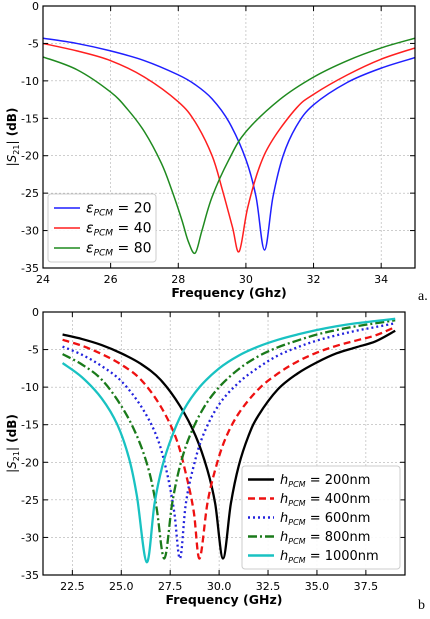 The height and width of the screenshot is (619, 430). I want to click on x-tick-label: 24, so click(43, 279).